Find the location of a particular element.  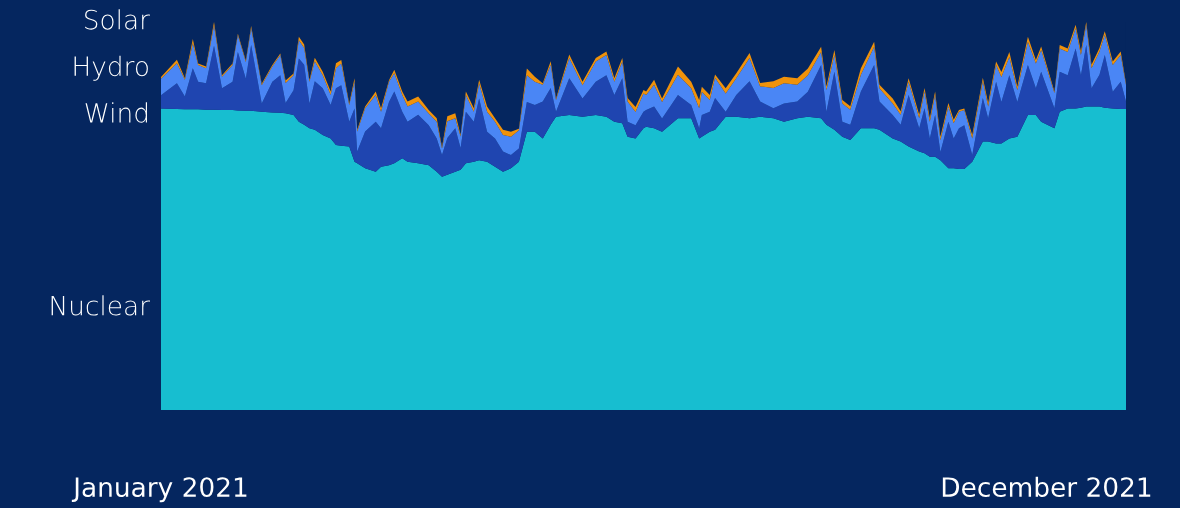

series-label: Nuclear is located at coordinates (100, 305).